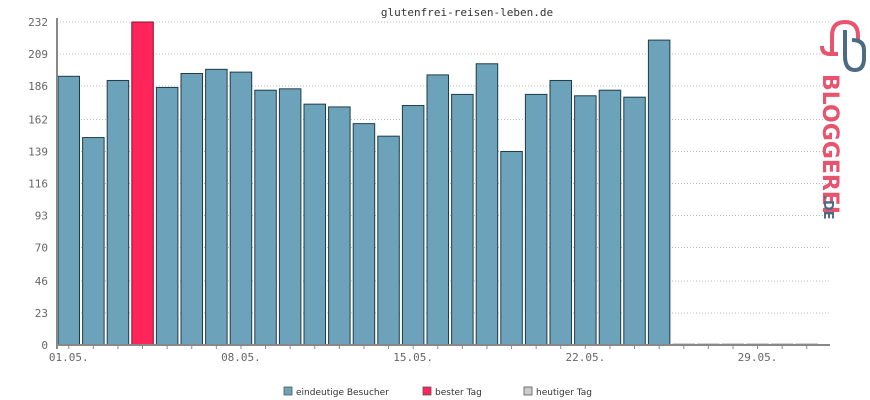  Describe the element at coordinates (41, 313) in the screenshot. I see `y-tick-label: 23` at that location.